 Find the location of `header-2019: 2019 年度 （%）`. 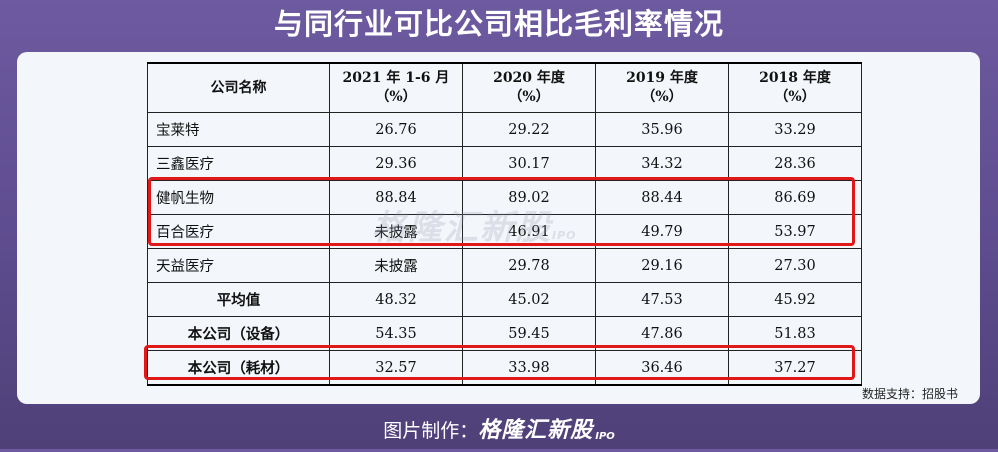

header-2019: 2019 年度 （%） is located at coordinates (662, 87).